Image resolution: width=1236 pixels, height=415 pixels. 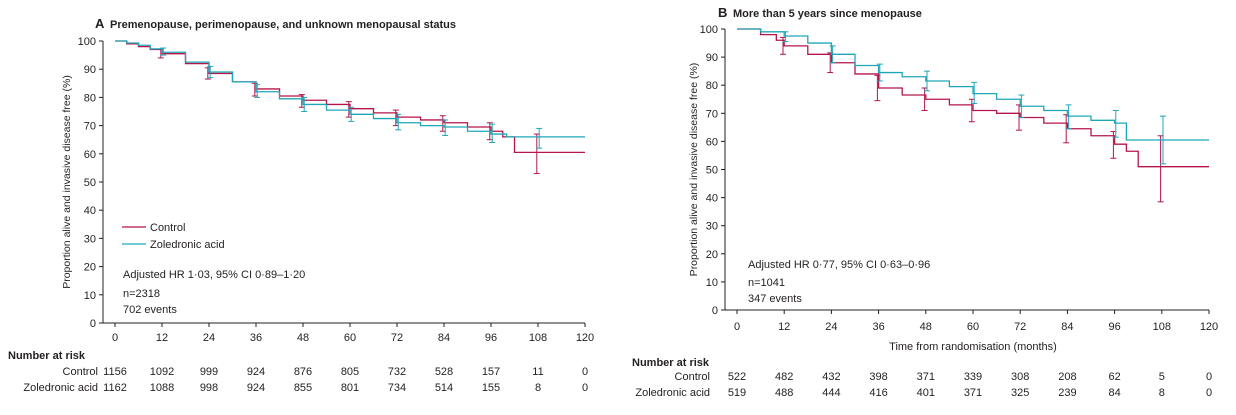 I want to click on risk-count: 62, so click(x=1114, y=377).